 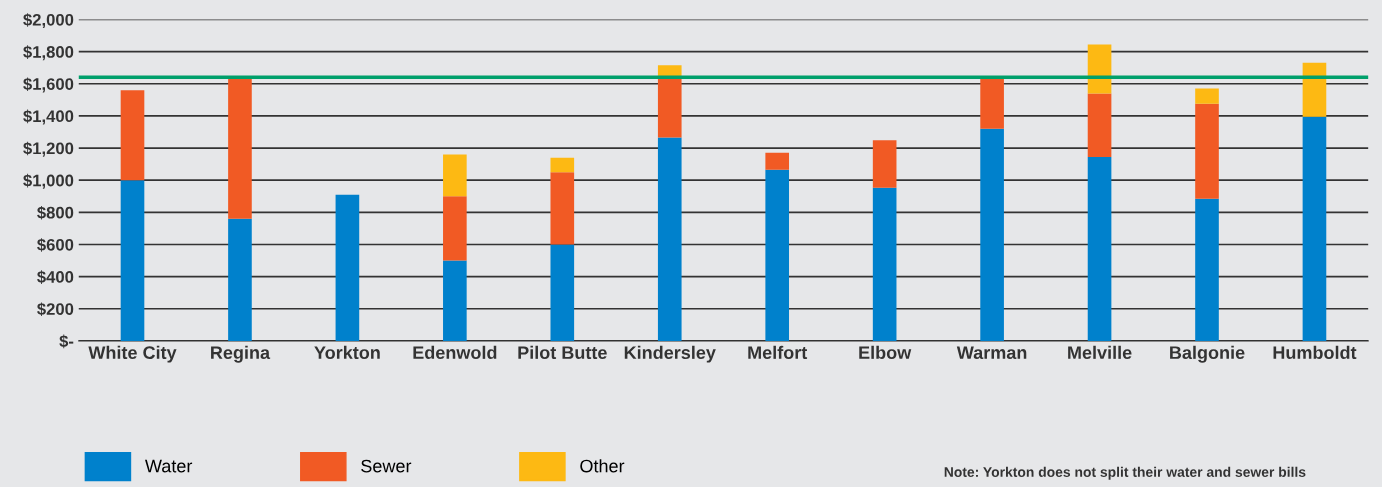 What do you see at coordinates (1207, 354) in the screenshot?
I see `x-tick-label: Balgonie` at bounding box center [1207, 354].